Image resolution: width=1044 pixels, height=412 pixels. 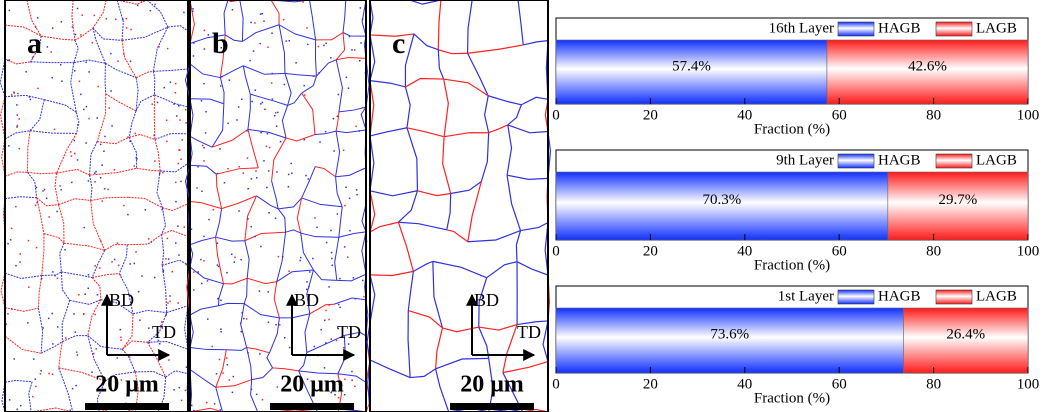 I want to click on panel-label: b, so click(x=220, y=43).